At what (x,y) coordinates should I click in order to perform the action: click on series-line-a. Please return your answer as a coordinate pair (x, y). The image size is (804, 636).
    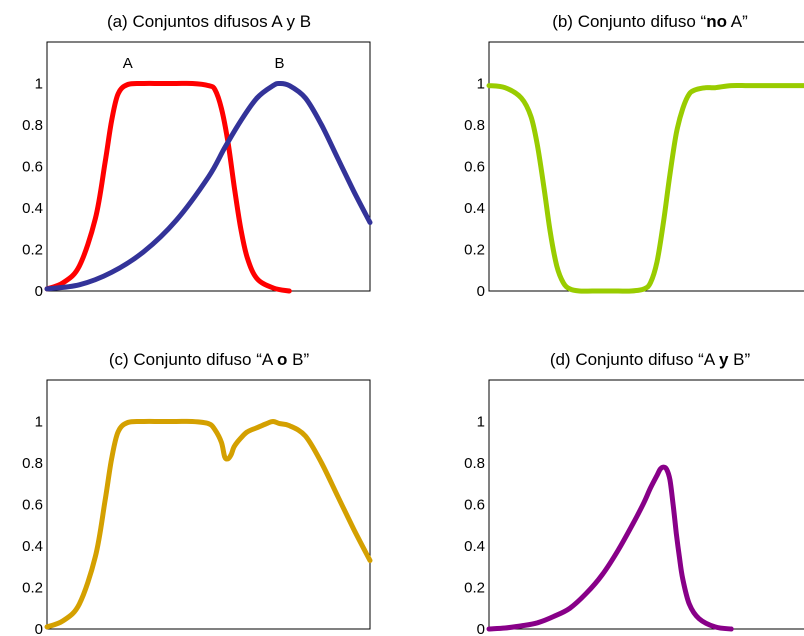
    Looking at the image, I should click on (168, 187).